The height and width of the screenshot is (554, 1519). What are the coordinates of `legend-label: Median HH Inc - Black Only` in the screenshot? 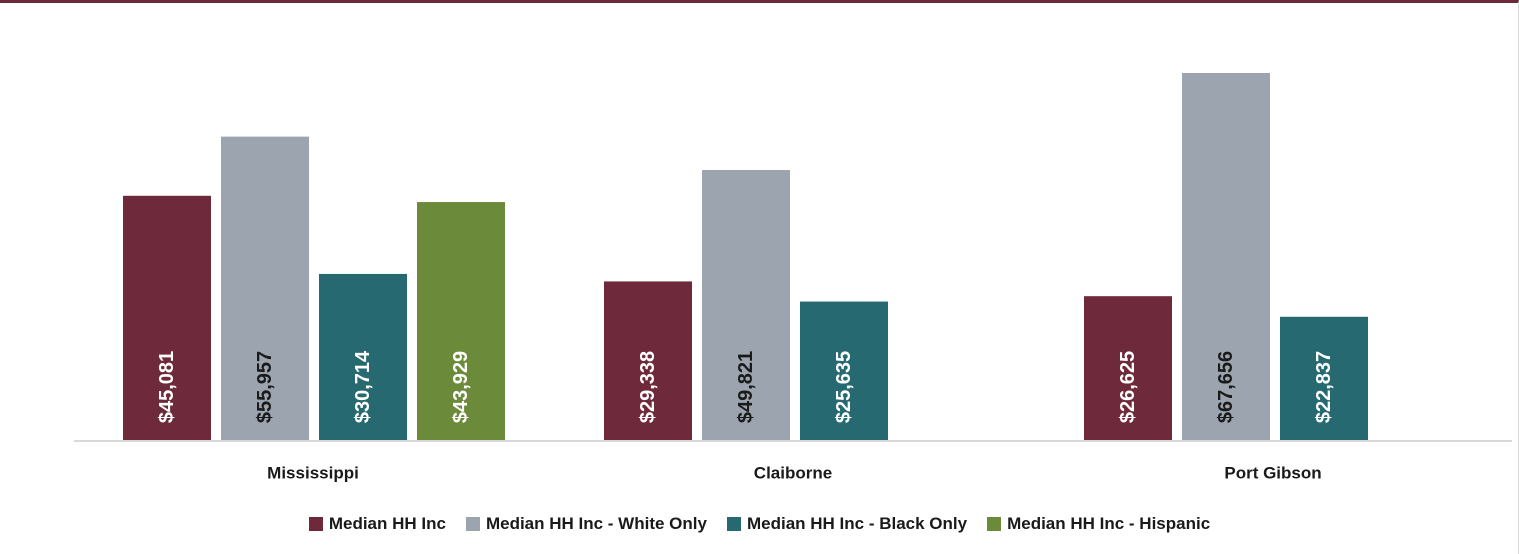 It's located at (857, 523).